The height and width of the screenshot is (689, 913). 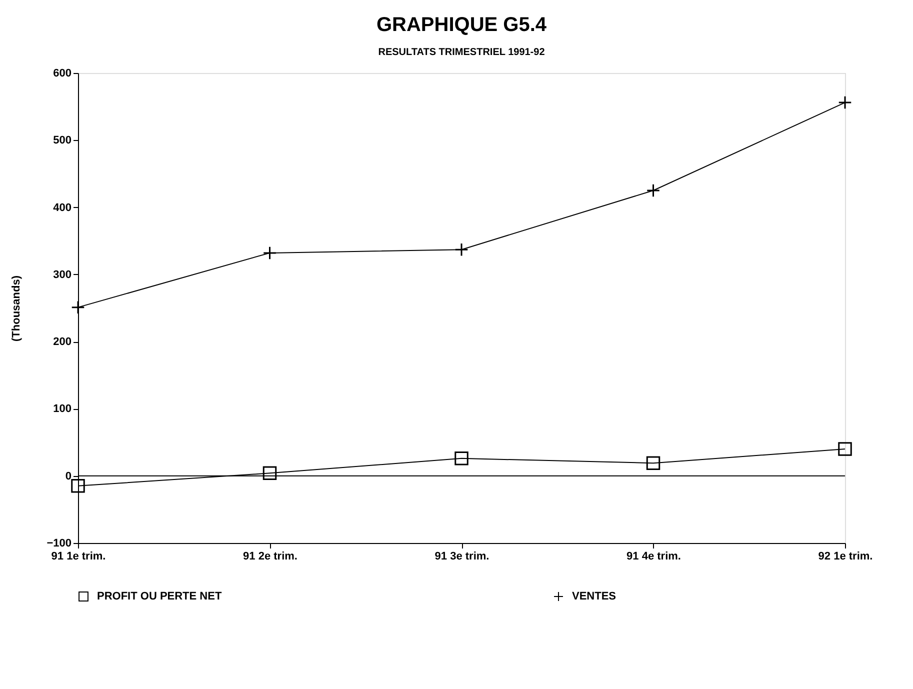 I want to click on y-axis-title: (Thousands), so click(x=16, y=308).